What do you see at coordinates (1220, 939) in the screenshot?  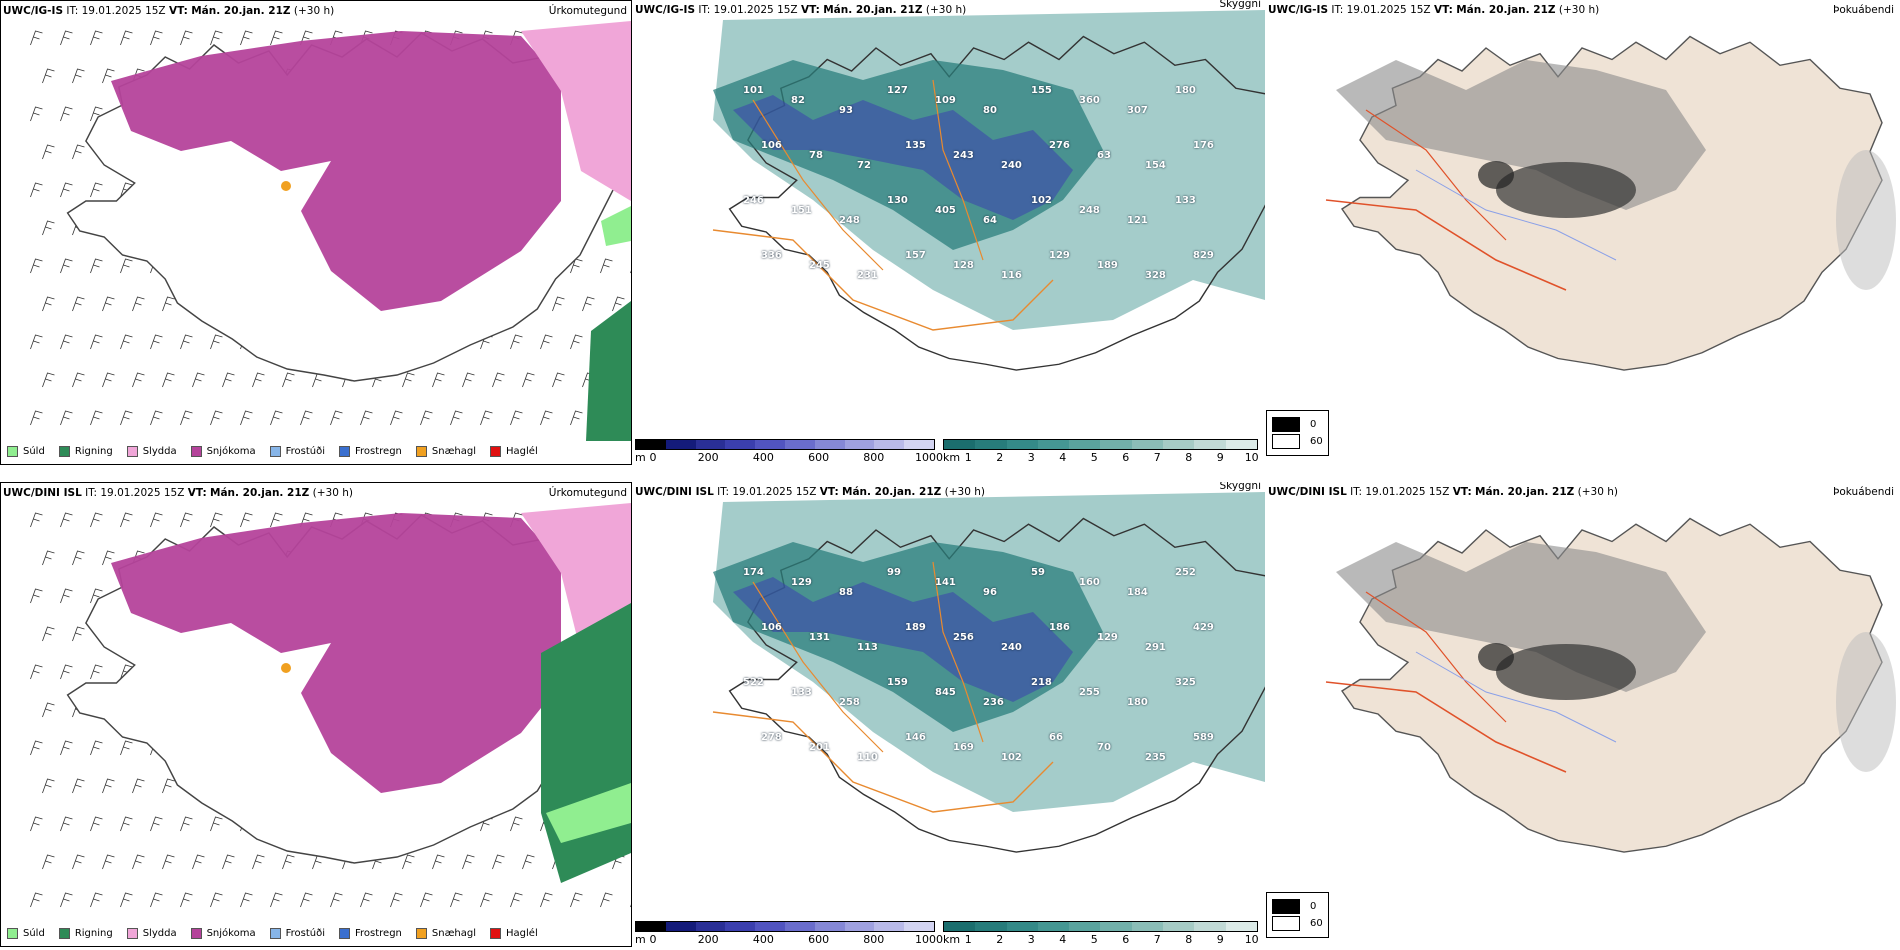 I see `colorbar-tick: 9` at bounding box center [1220, 939].